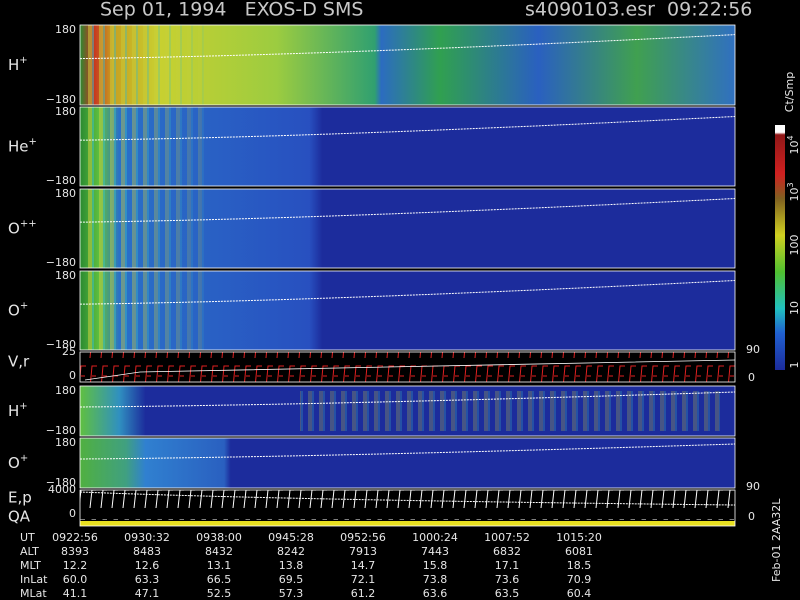 The height and width of the screenshot is (600, 800). What do you see at coordinates (794, 308) in the screenshot?
I see `color-bar-tick: 10` at bounding box center [794, 308].